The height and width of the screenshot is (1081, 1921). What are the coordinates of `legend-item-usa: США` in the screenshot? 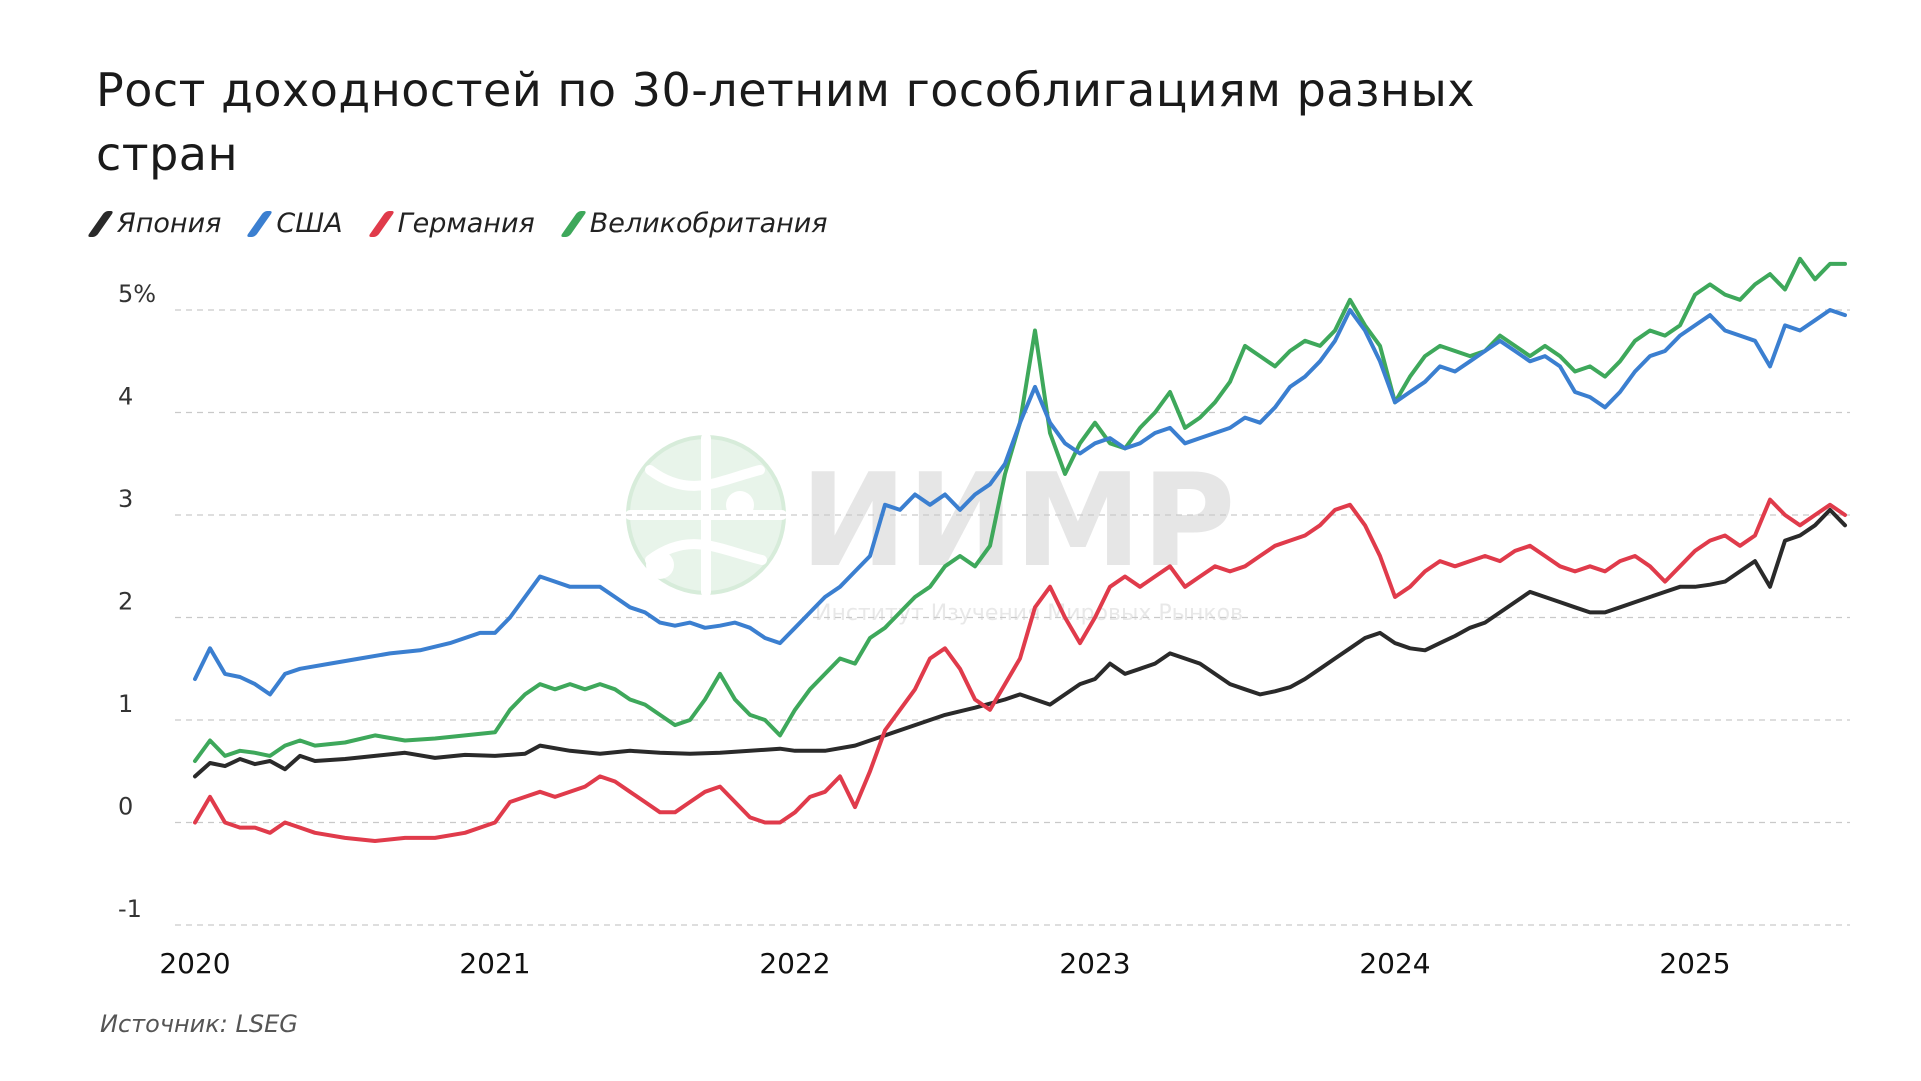 It's located at (294, 223).